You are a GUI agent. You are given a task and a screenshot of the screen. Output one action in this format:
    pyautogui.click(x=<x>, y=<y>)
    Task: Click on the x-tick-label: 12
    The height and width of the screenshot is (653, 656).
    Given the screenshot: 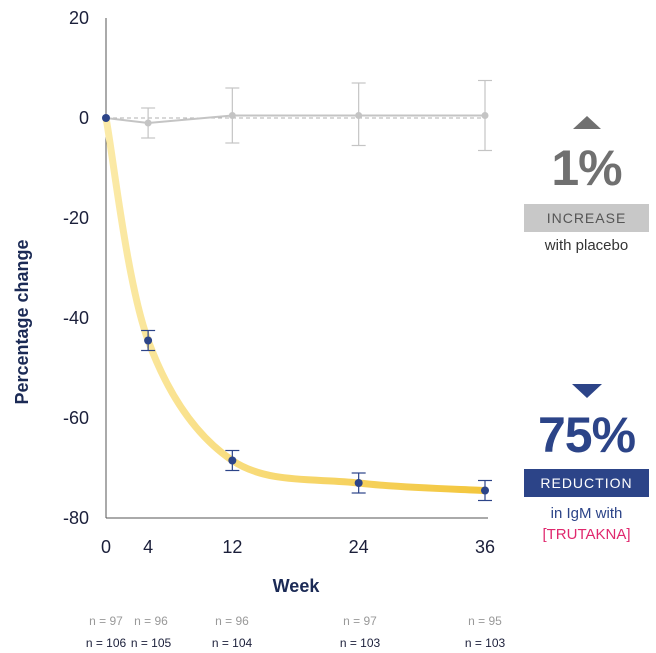 What is the action you would take?
    pyautogui.click(x=232, y=547)
    